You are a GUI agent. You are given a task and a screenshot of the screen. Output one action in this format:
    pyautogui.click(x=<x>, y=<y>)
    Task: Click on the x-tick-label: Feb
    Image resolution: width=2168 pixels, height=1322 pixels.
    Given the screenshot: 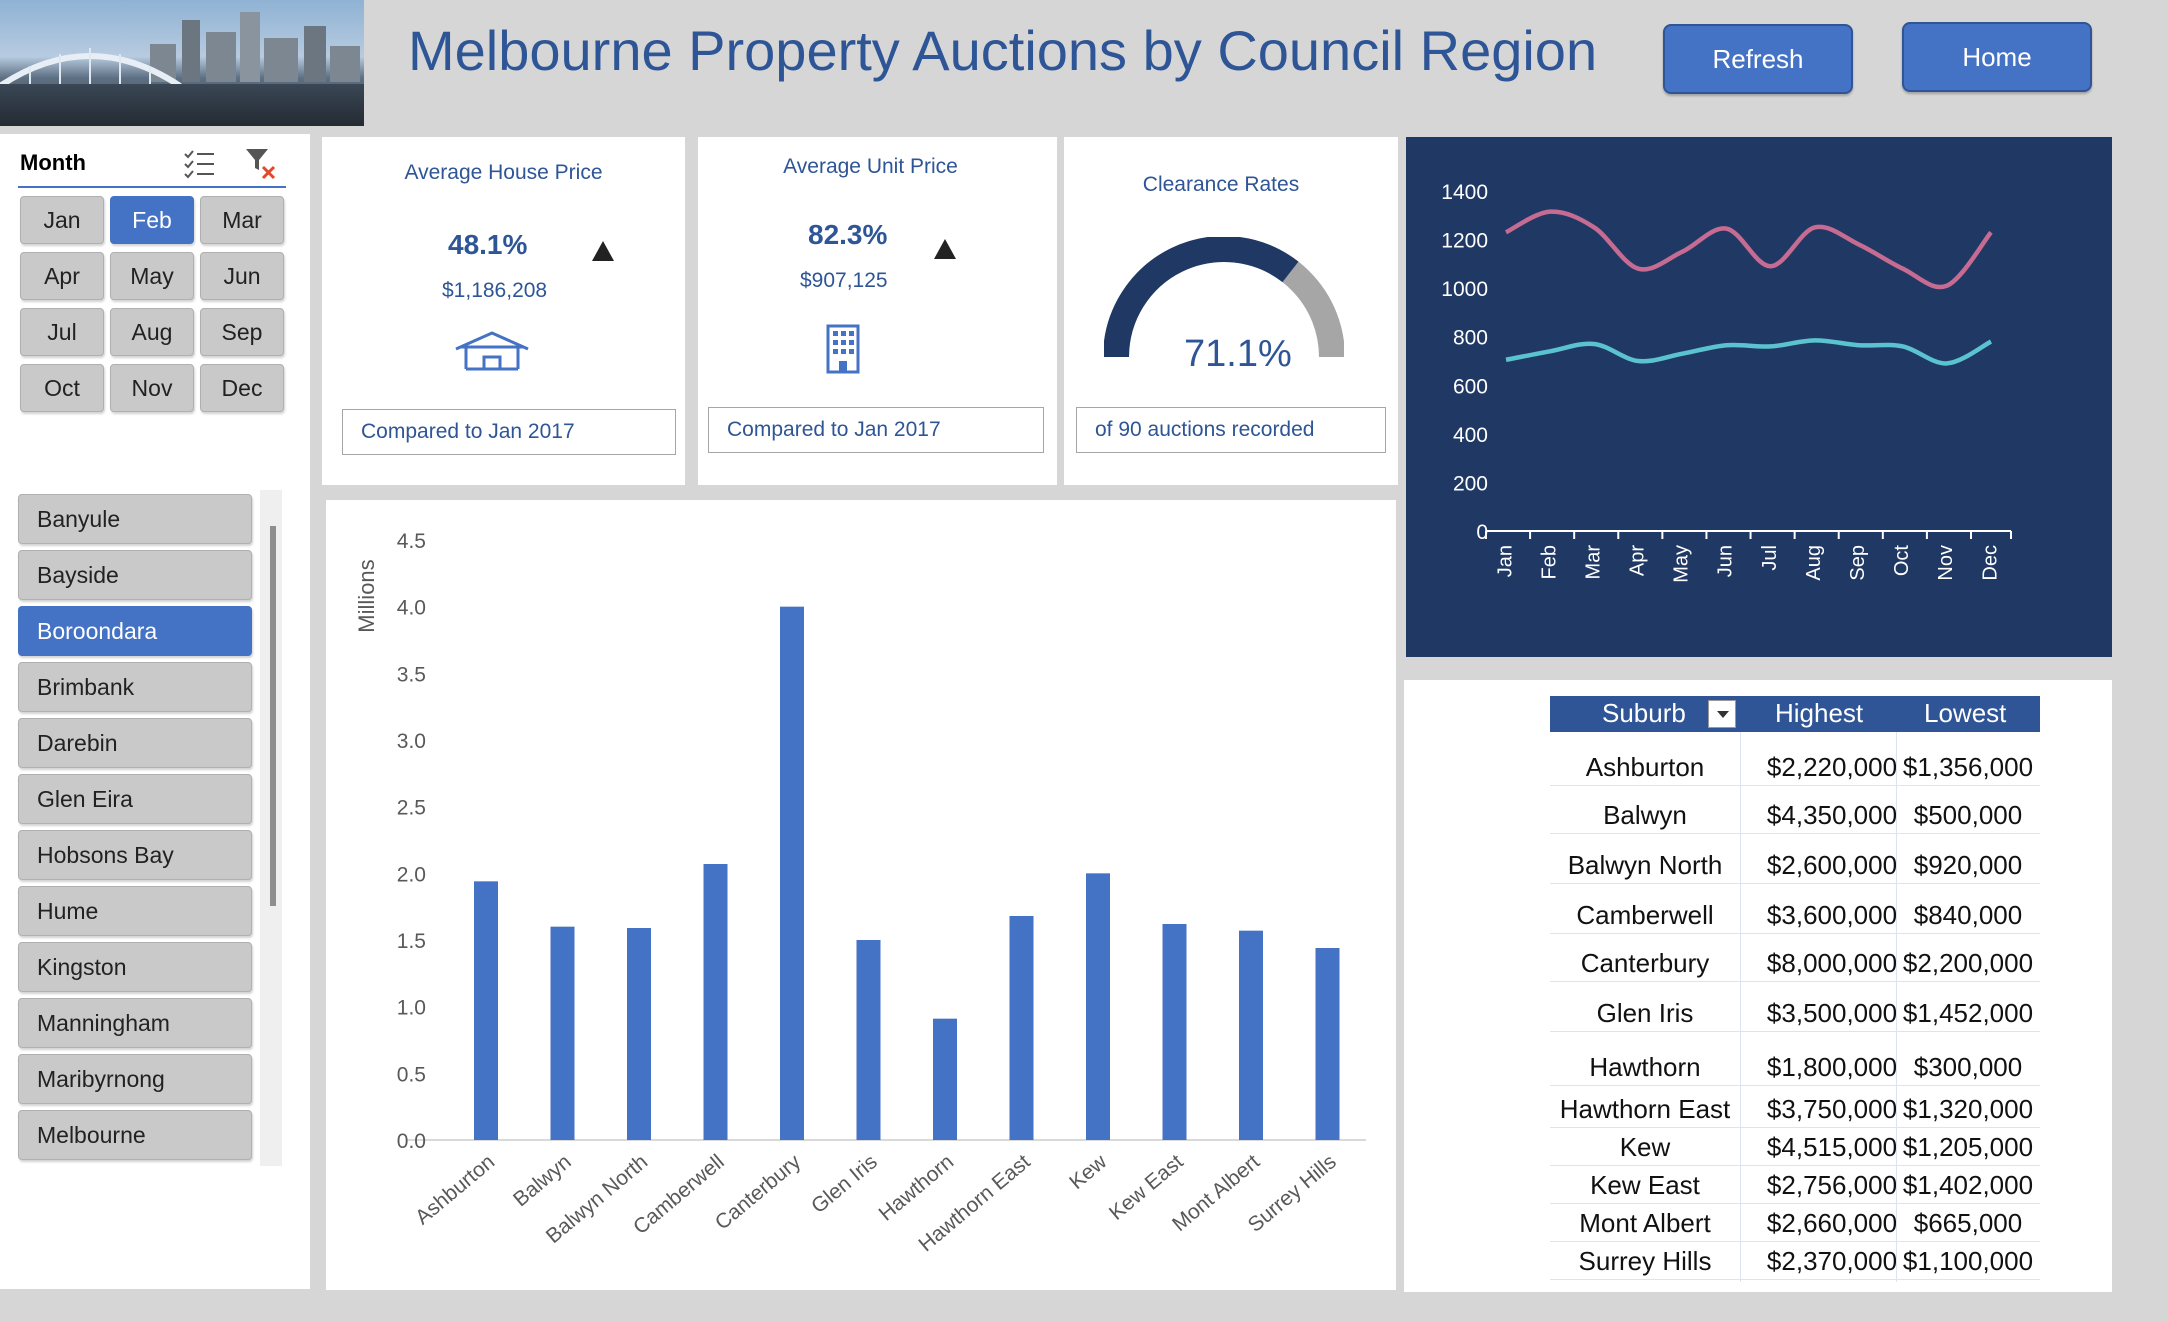 What is the action you would take?
    pyautogui.click(x=1549, y=562)
    